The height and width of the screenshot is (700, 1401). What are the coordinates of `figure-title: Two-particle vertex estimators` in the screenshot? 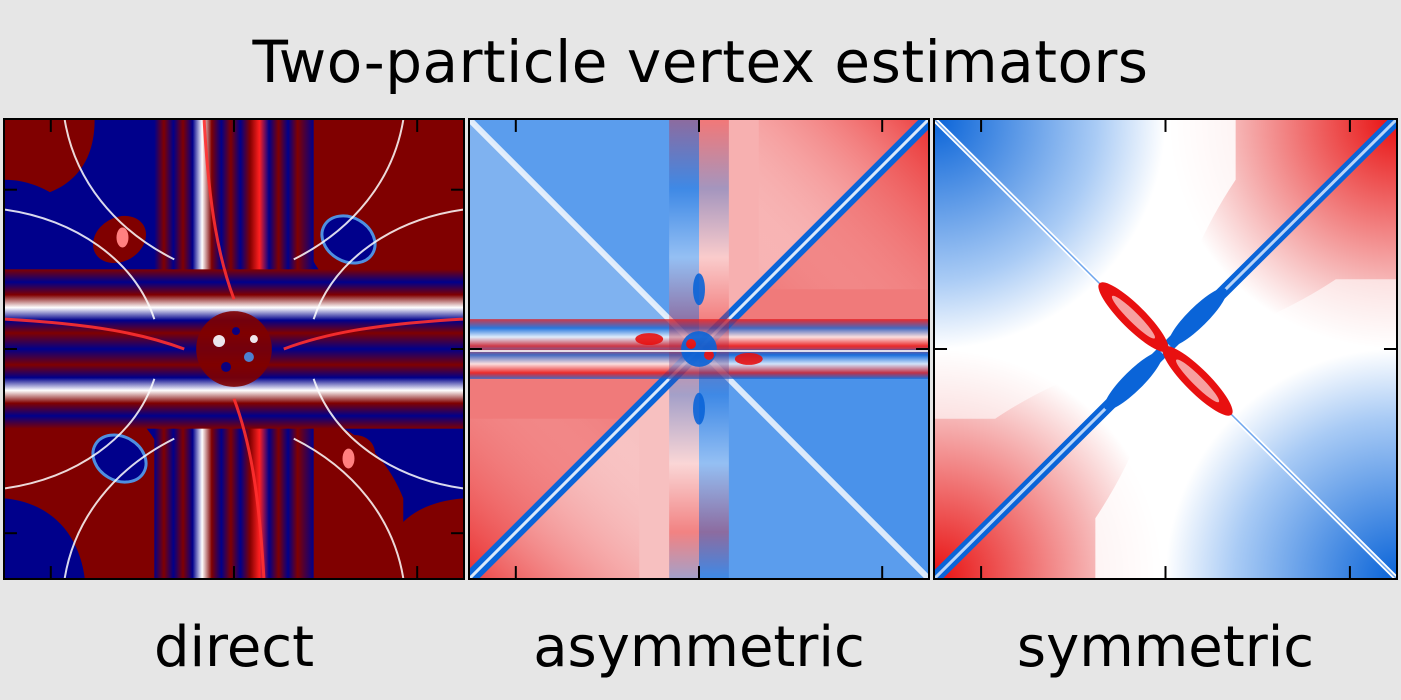 It's located at (700, 62).